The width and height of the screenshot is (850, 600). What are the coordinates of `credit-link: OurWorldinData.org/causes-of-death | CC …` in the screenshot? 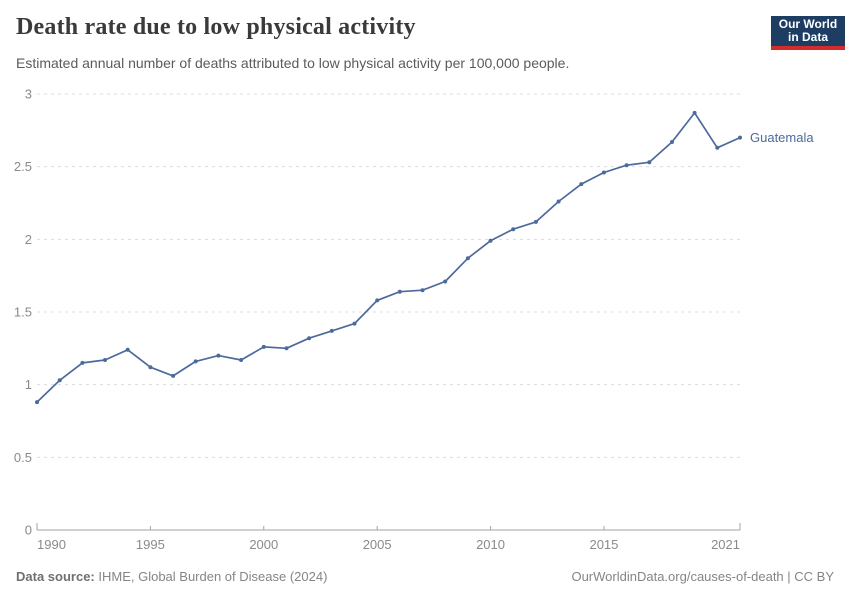 It's located at (702, 576).